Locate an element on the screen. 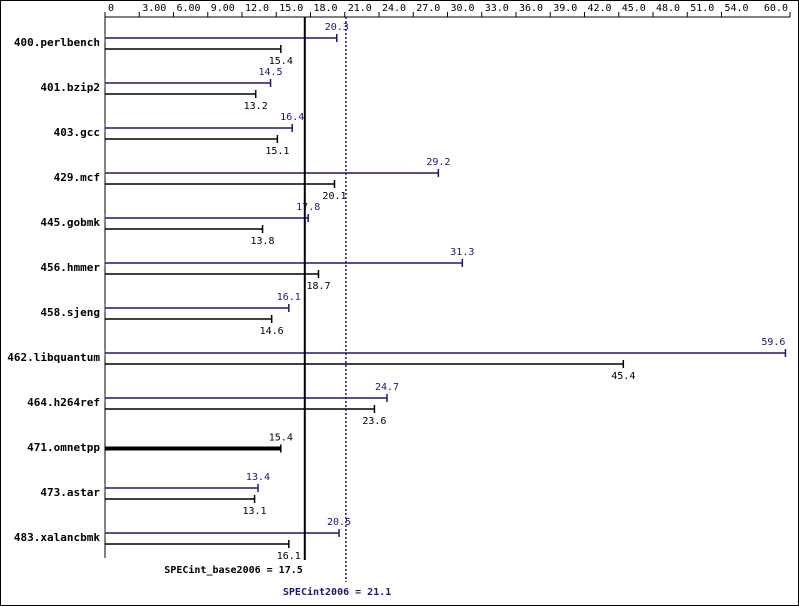 The height and width of the screenshot is (606, 799). x-tick-label: 0 is located at coordinates (111, 8).